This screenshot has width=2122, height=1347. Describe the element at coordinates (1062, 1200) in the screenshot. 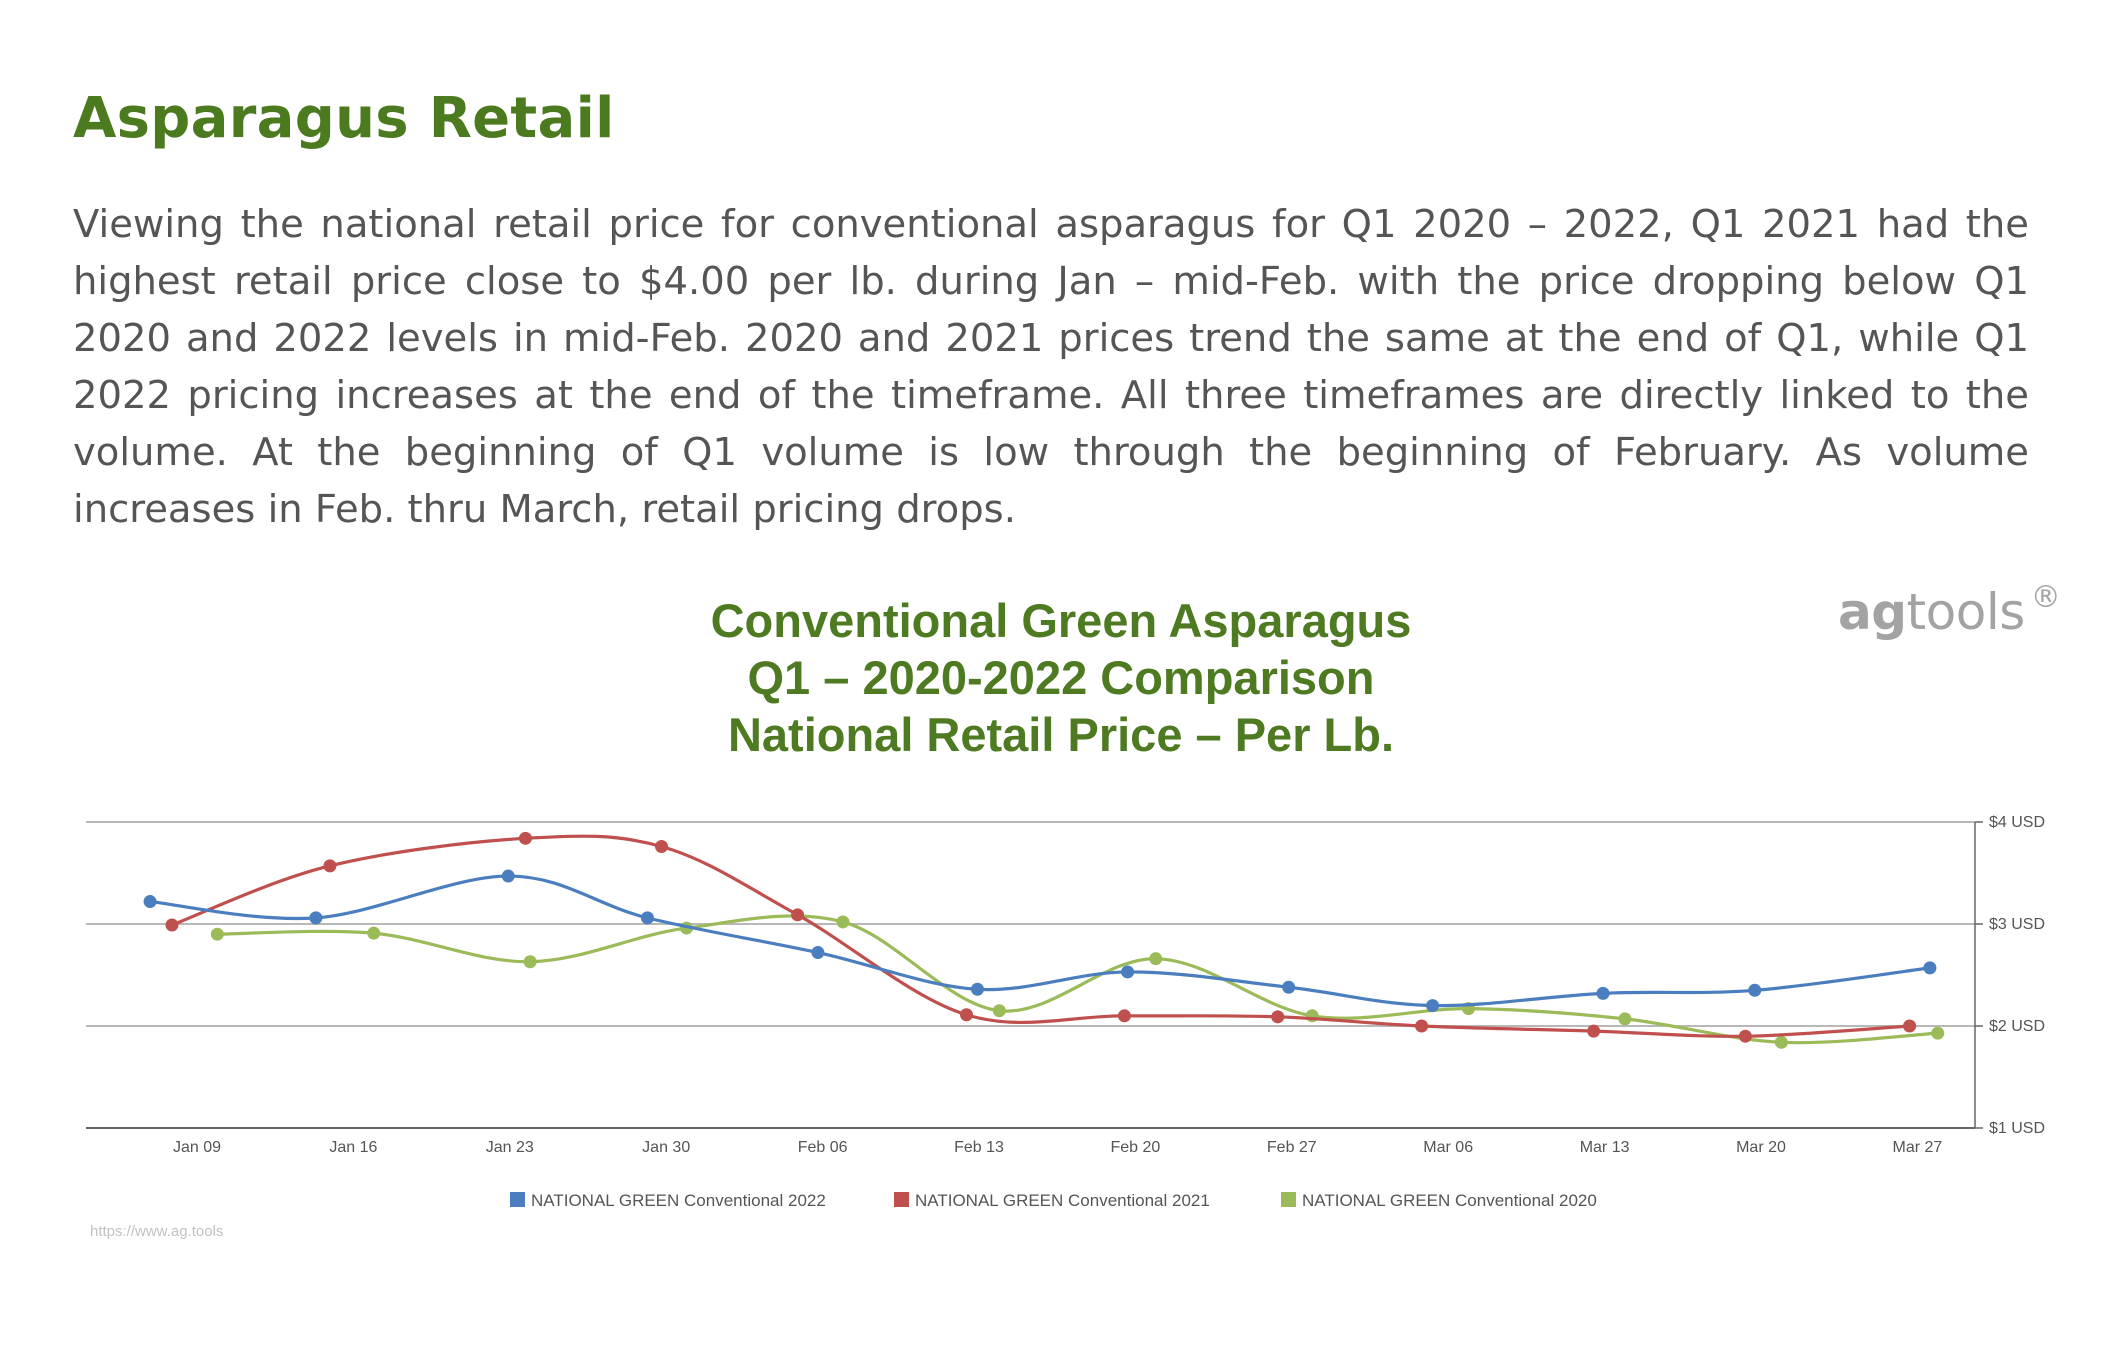

I see `legend-label-2: NATIONAL GREEN Conventional 2021` at that location.